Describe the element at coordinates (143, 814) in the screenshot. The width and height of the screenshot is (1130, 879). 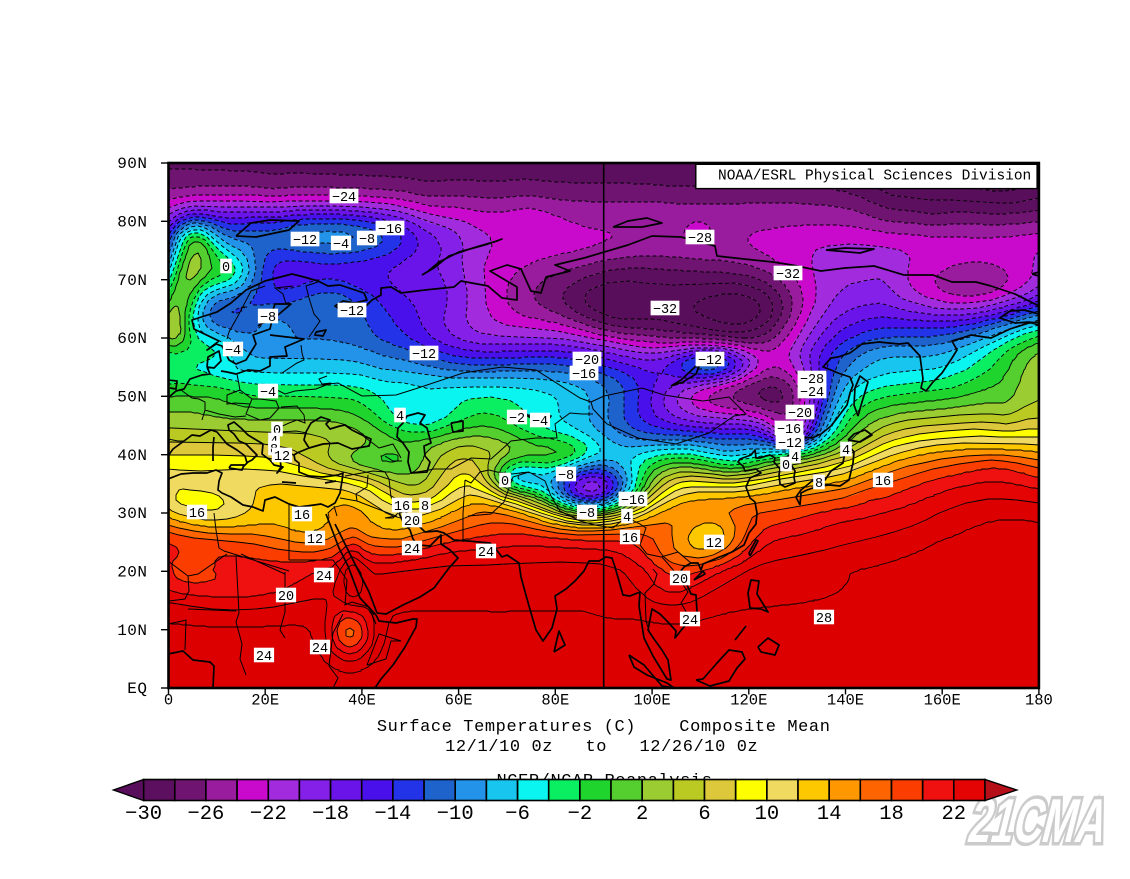
I see `svg-text: −30` at that location.